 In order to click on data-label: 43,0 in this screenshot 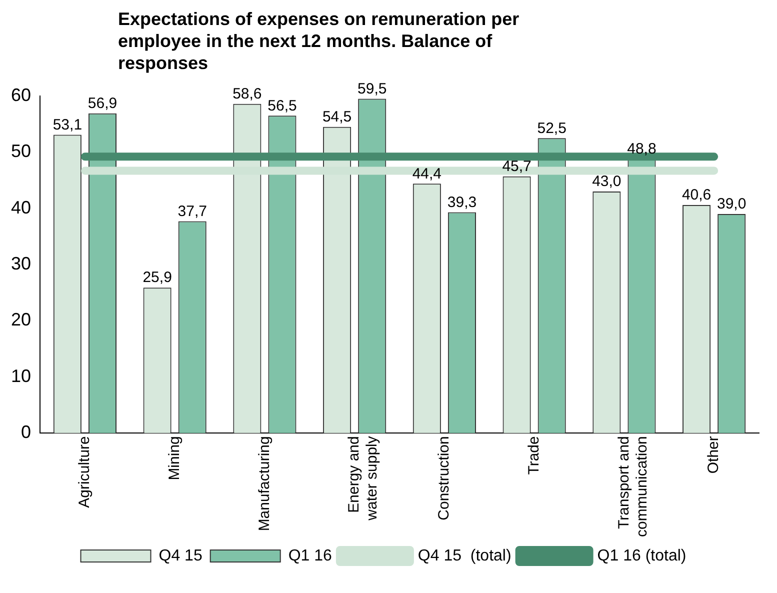, I will do `click(607, 181)`.